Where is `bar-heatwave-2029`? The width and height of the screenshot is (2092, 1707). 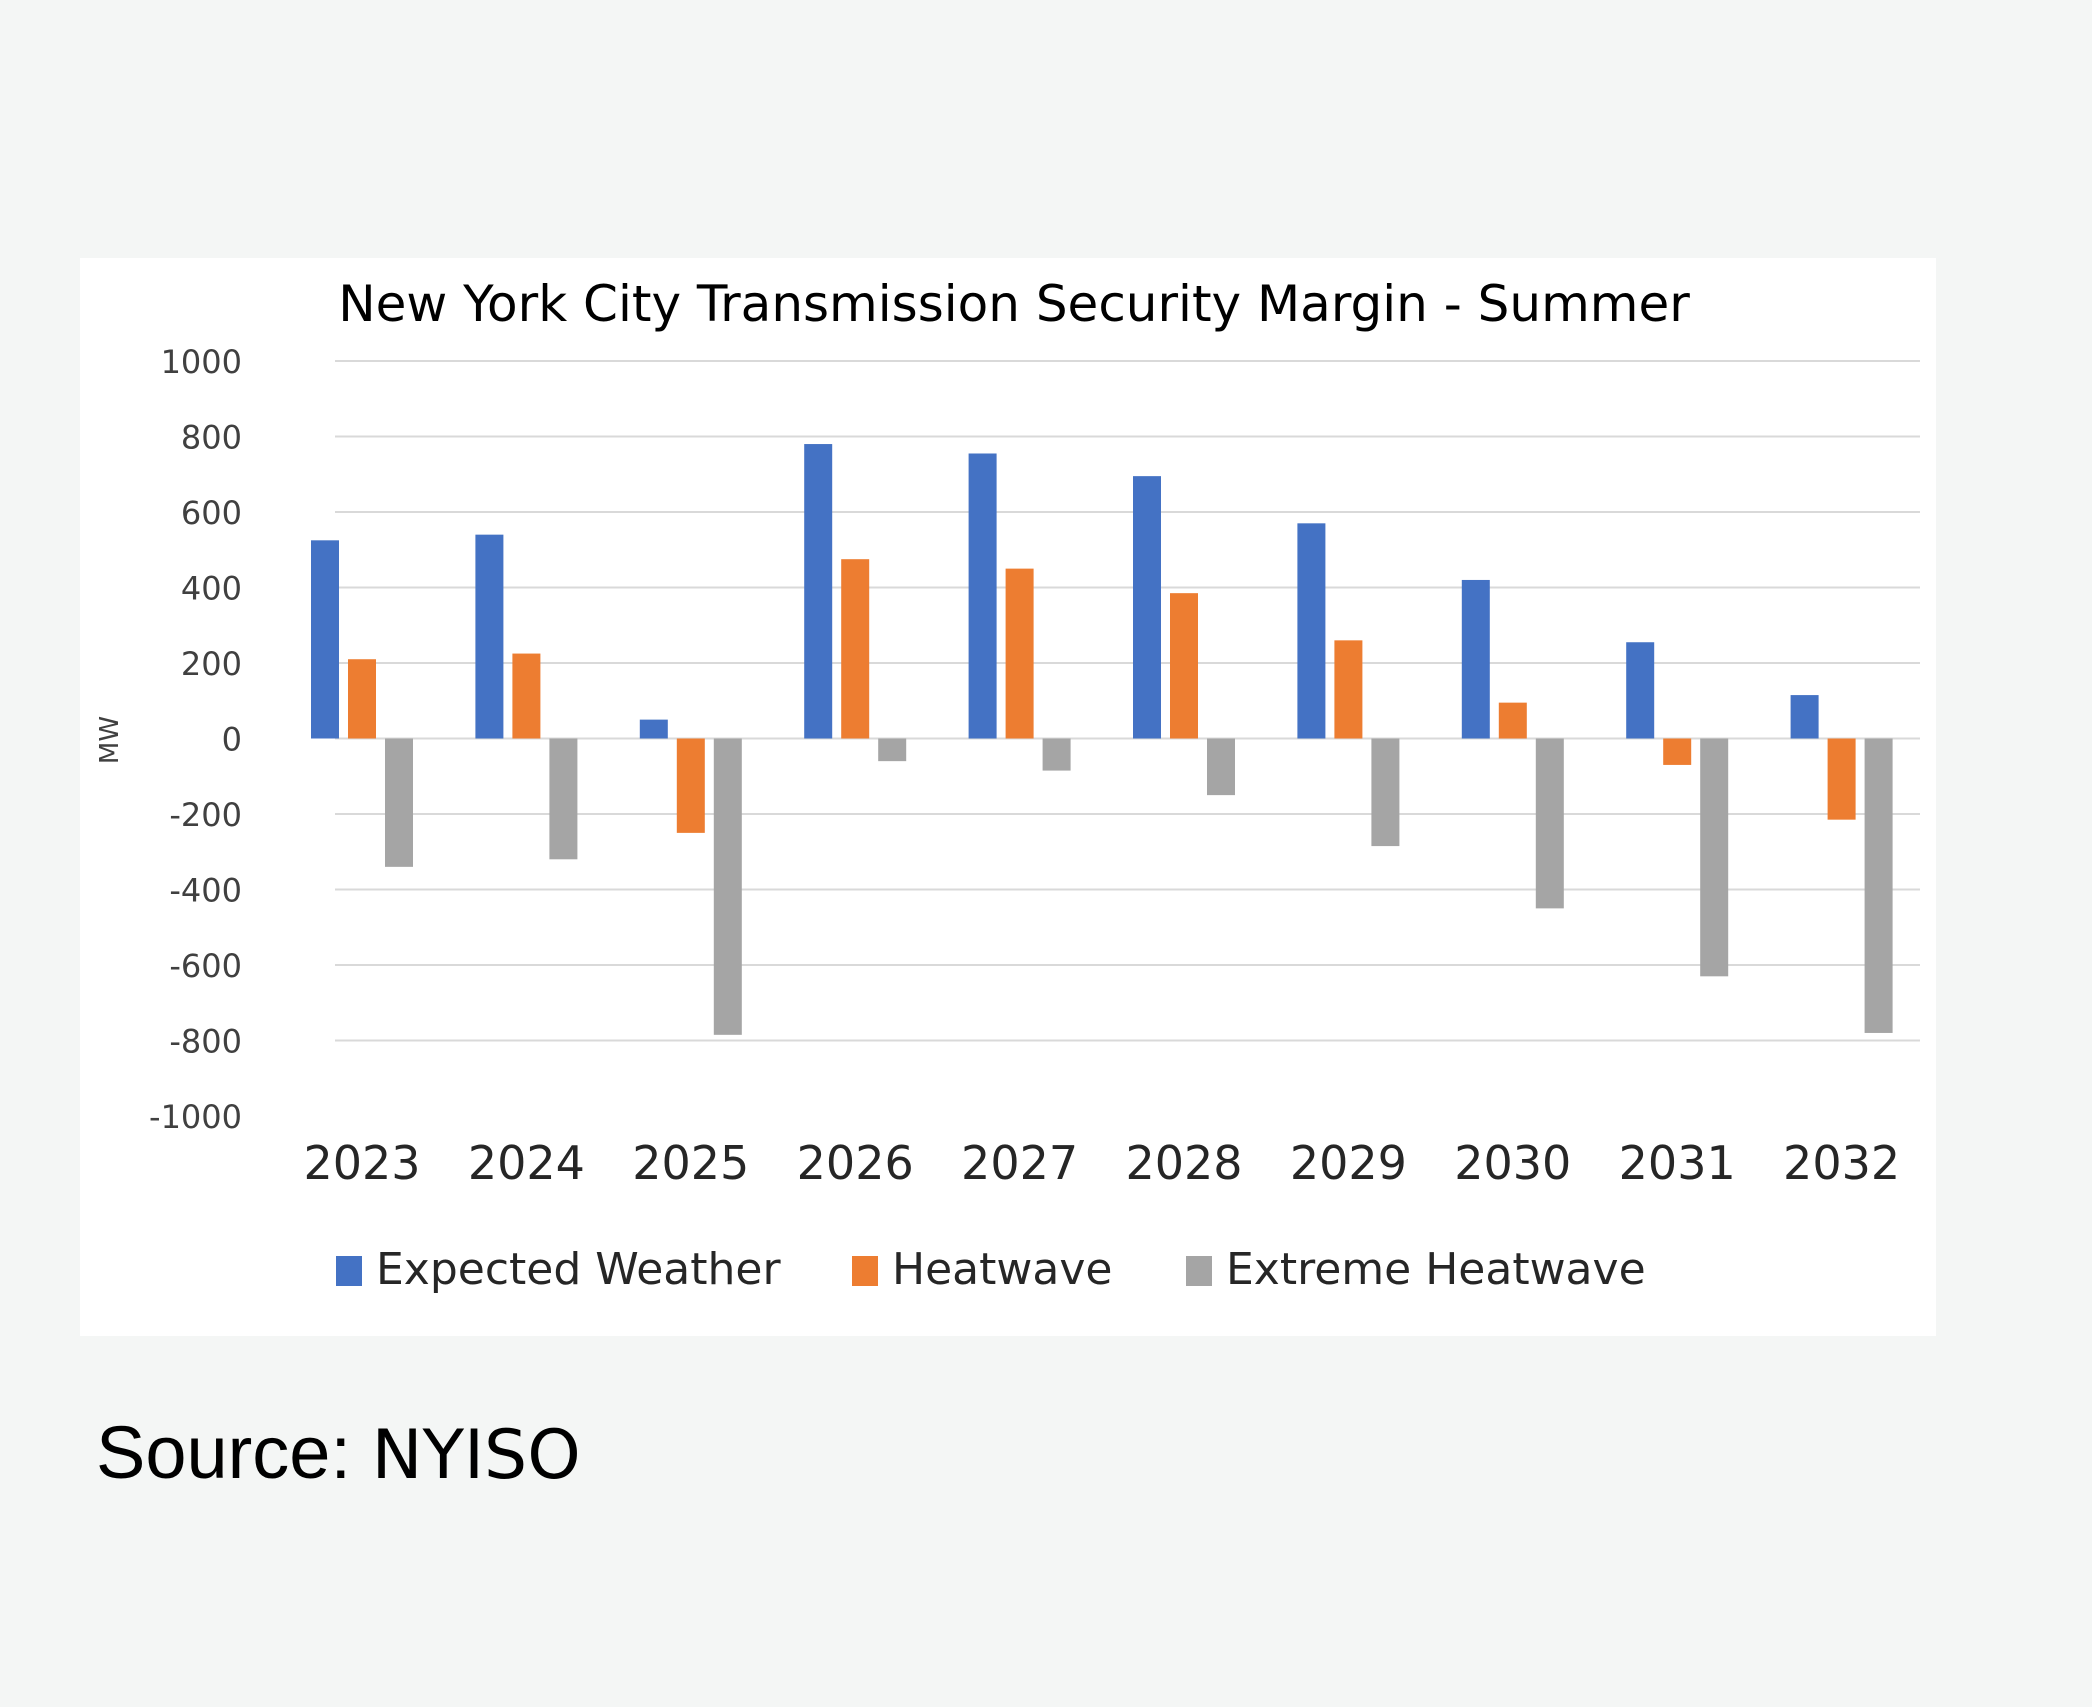
bar-heatwave-2029 is located at coordinates (1348, 689).